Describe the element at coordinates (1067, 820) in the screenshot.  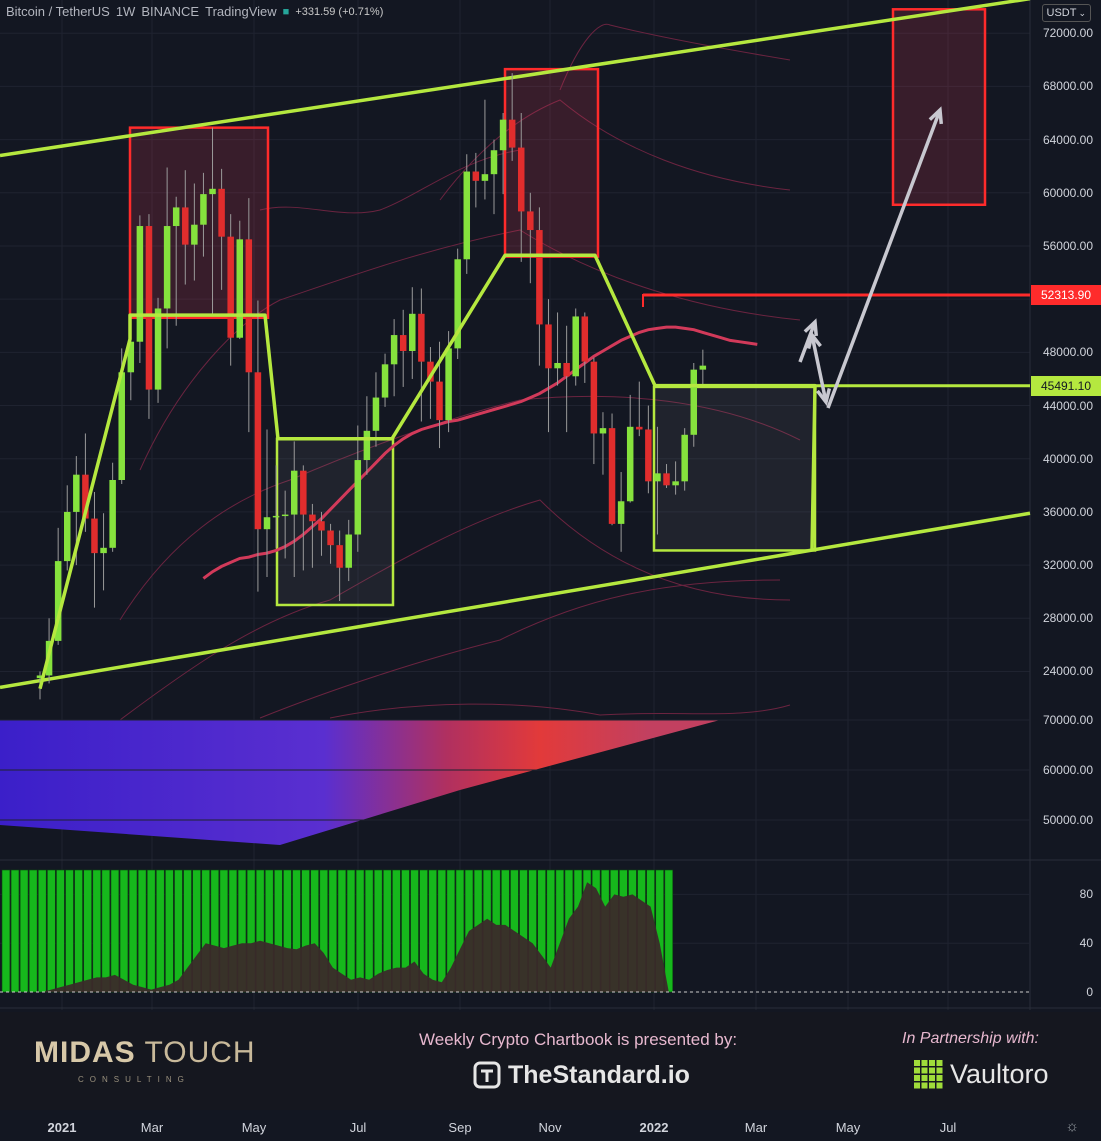
I see `y-axis-tick-label: 50000.00` at that location.